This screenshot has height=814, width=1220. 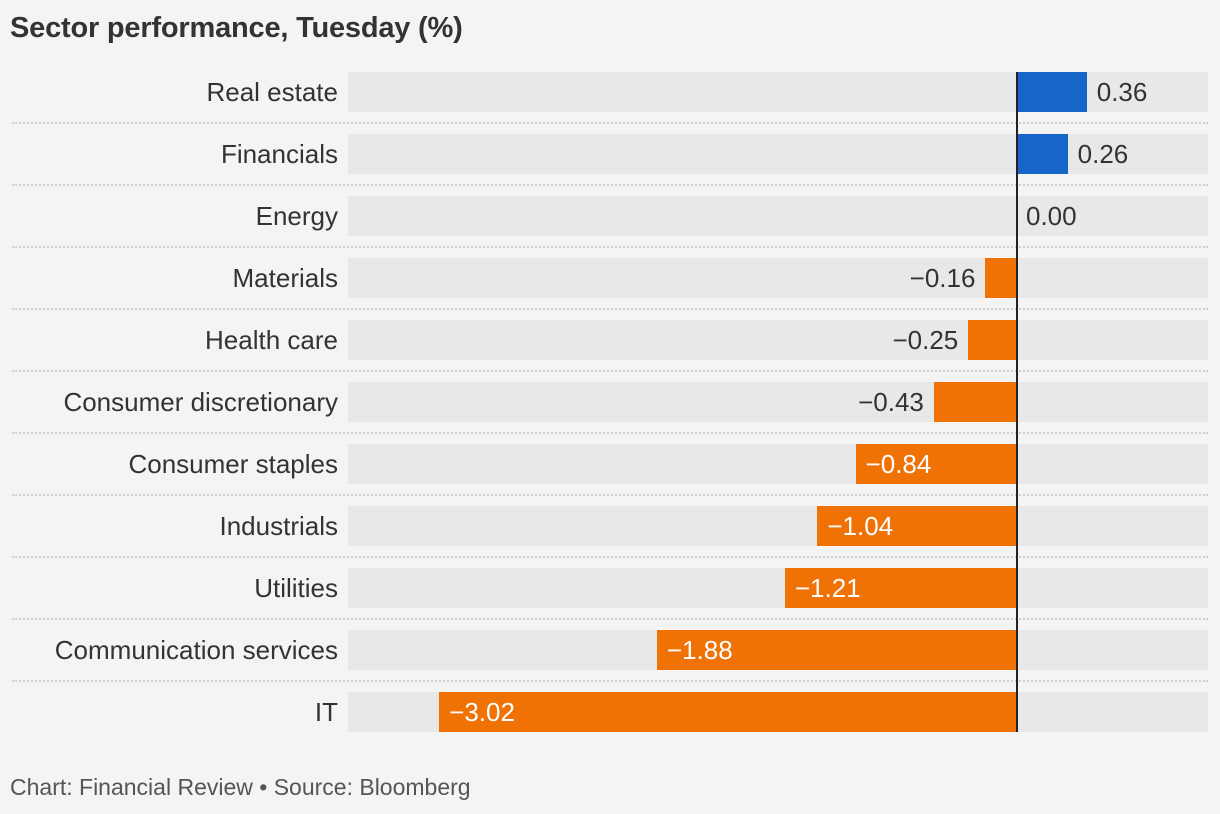 What do you see at coordinates (196, 650) in the screenshot?
I see `category-label: Communication services` at bounding box center [196, 650].